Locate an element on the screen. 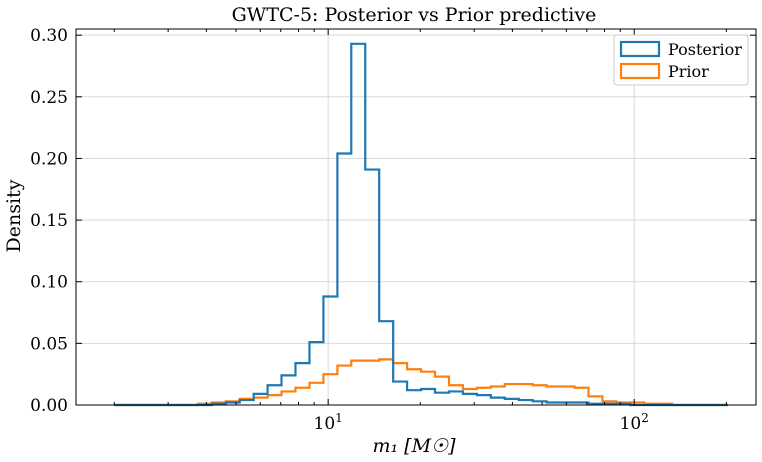 Image resolution: width=762 pixels, height=462 pixels. legend-swatch-prior is located at coordinates (640, 71).